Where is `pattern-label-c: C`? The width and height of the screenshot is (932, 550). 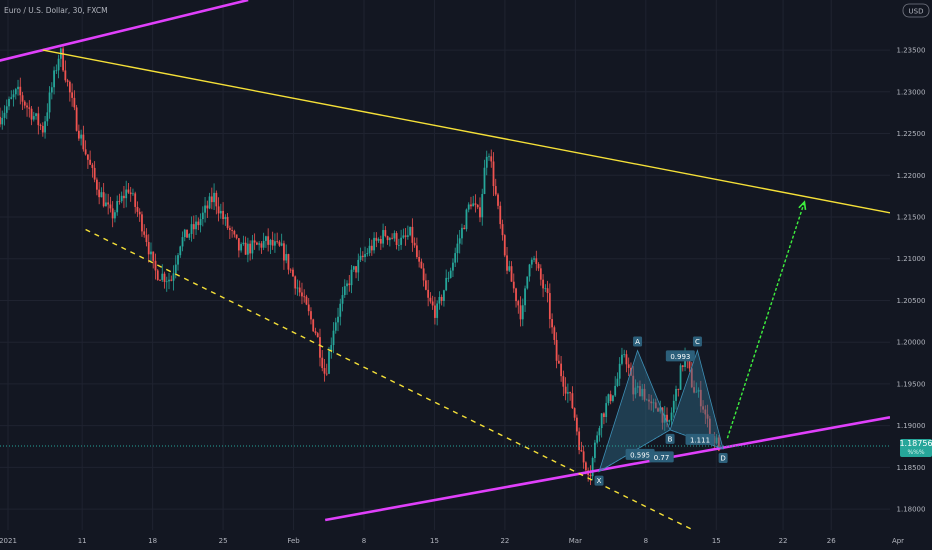 pattern-label-c: C is located at coordinates (697, 342).